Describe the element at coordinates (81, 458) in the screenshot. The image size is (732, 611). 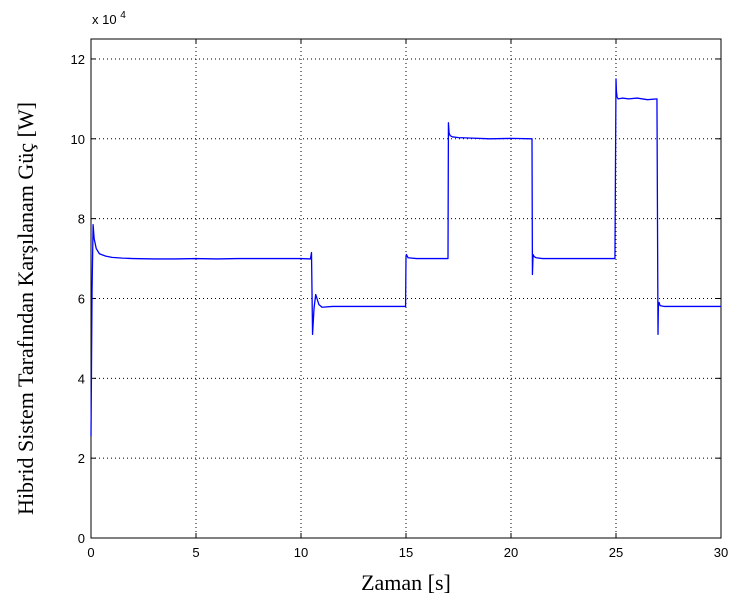
I see `y-tick-label: 2` at that location.